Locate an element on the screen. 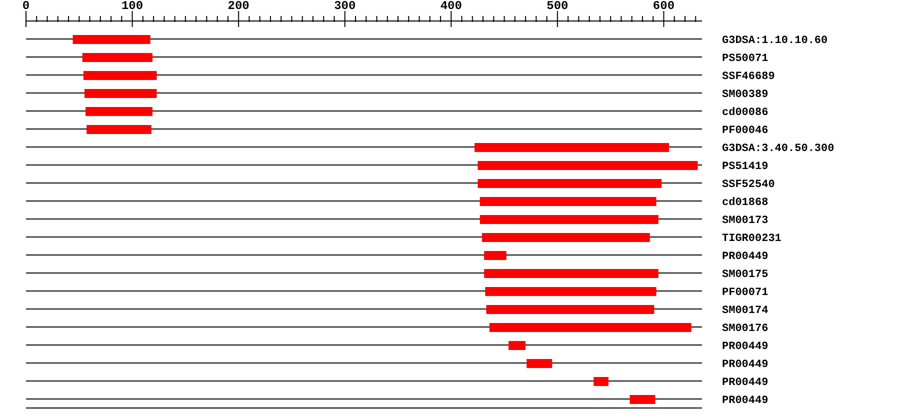  y-tick-label: SM00173 is located at coordinates (745, 221).